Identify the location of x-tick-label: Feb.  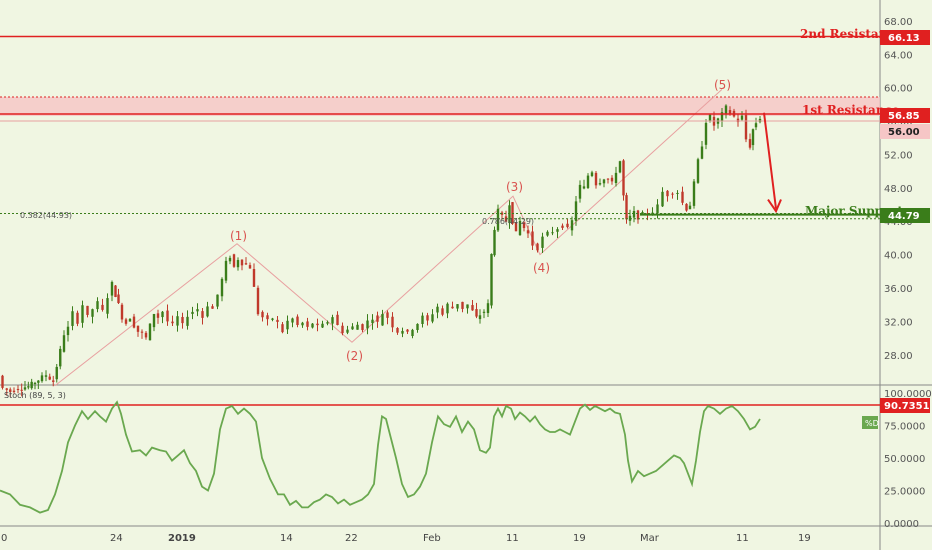
(432, 538).